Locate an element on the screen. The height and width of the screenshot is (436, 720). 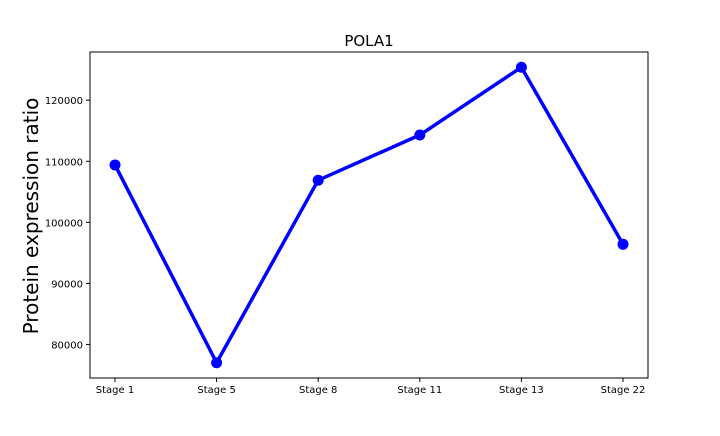
x-tick-label: Stage 11 is located at coordinates (419, 390).